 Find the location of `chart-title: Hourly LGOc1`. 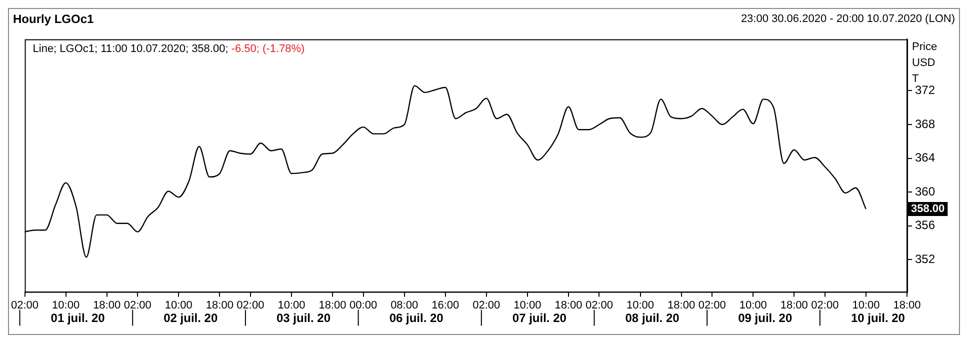

chart-title: Hourly LGOc1 is located at coordinates (53, 19).